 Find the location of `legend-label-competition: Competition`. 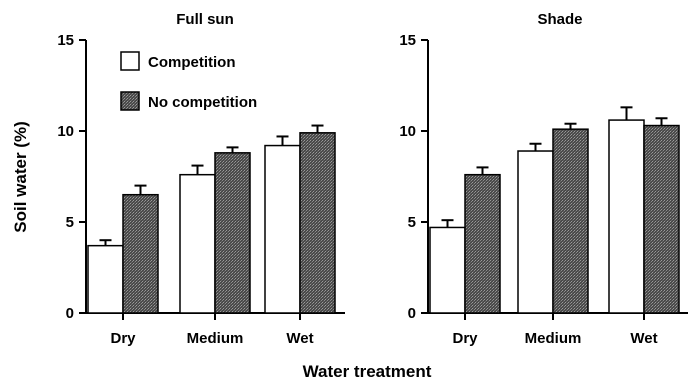

legend-label-competition: Competition is located at coordinates (192, 62).